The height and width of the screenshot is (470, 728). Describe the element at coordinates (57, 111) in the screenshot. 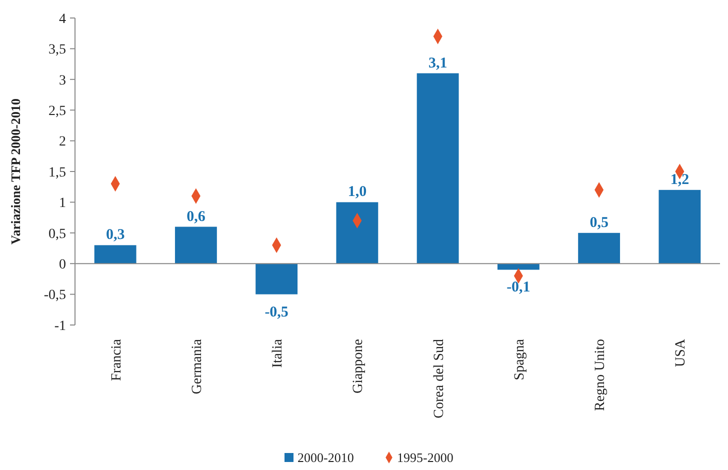

I see `y-tick-label: 2,5` at that location.